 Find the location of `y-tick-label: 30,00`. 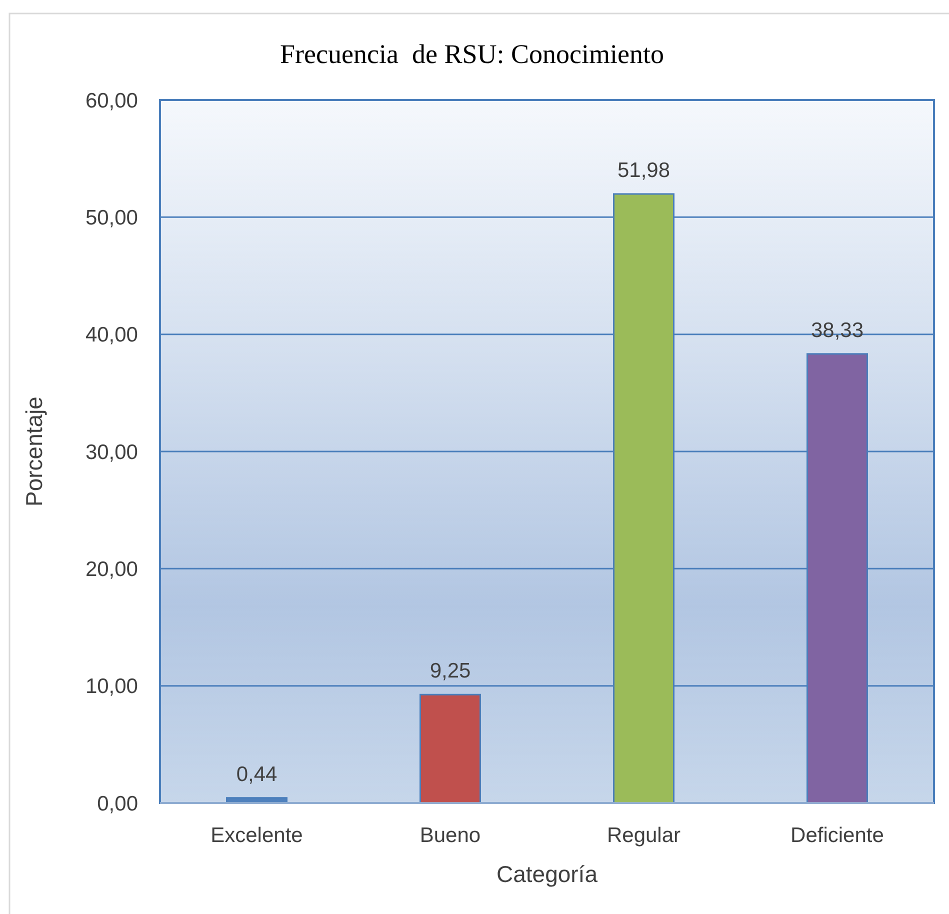

y-tick-label: 30,00 is located at coordinates (111, 452).